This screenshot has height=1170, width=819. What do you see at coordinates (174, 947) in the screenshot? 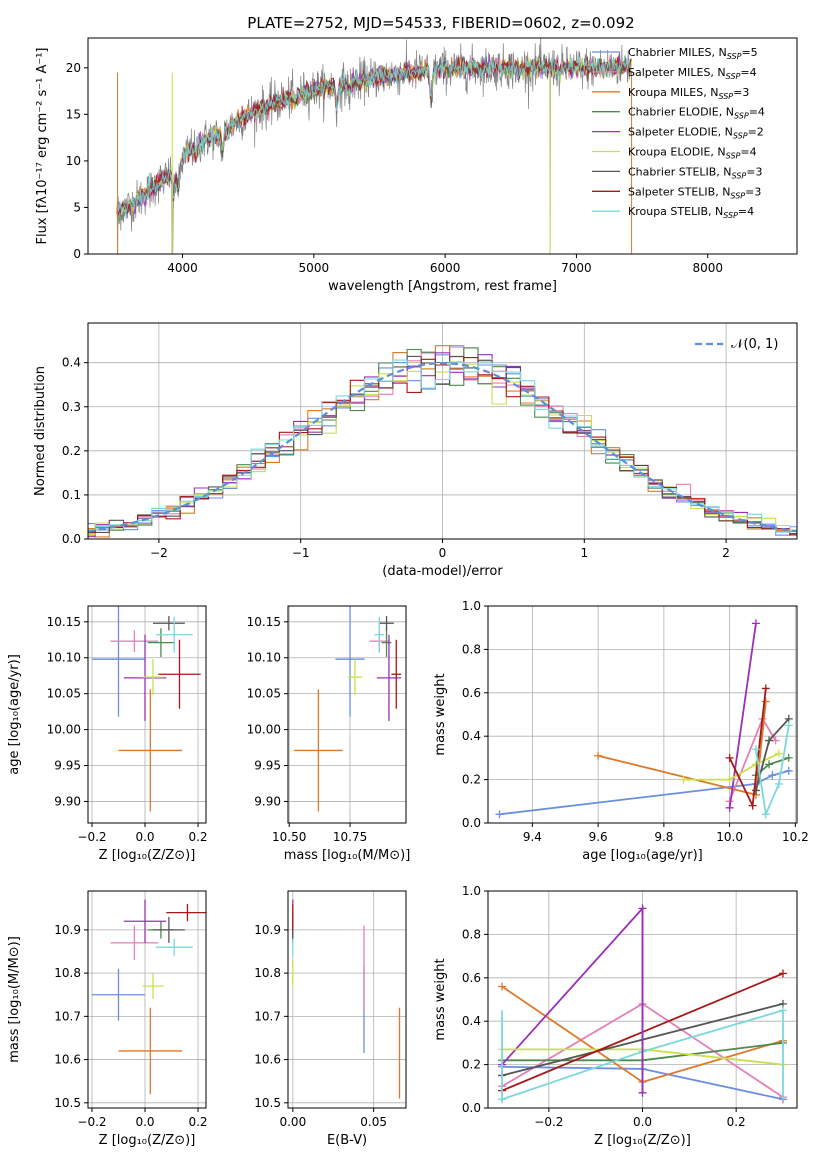
I see `errorbar-kroupa-stelib` at bounding box center [174, 947].